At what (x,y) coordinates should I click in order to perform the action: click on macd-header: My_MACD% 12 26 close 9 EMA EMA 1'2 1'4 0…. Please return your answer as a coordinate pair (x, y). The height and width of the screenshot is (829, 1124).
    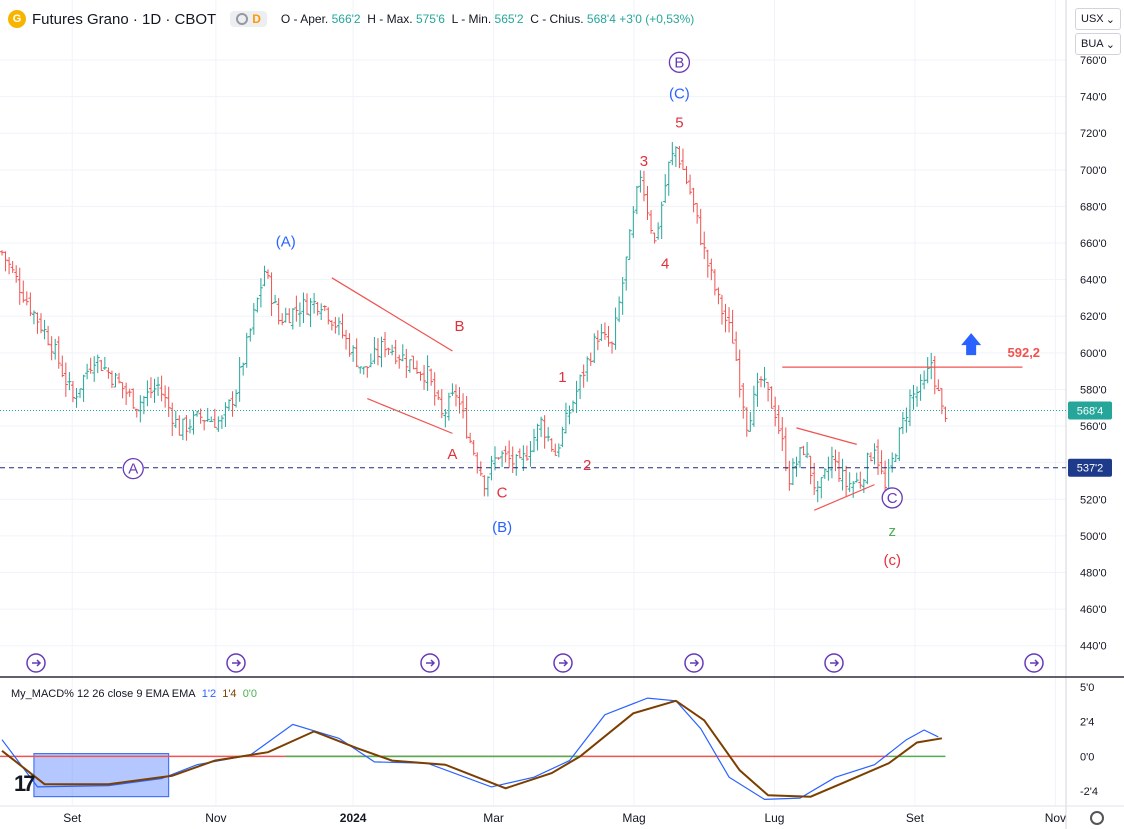
    Looking at the image, I should click on (134, 694).